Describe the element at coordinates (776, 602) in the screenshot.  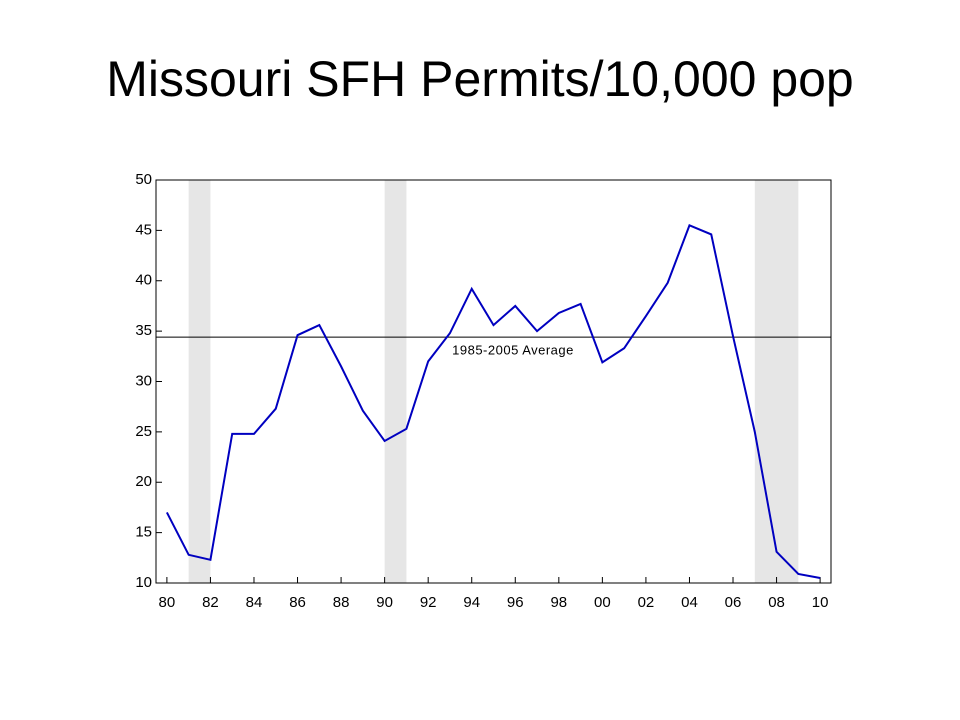
I see `x-tick-label: 08` at that location.